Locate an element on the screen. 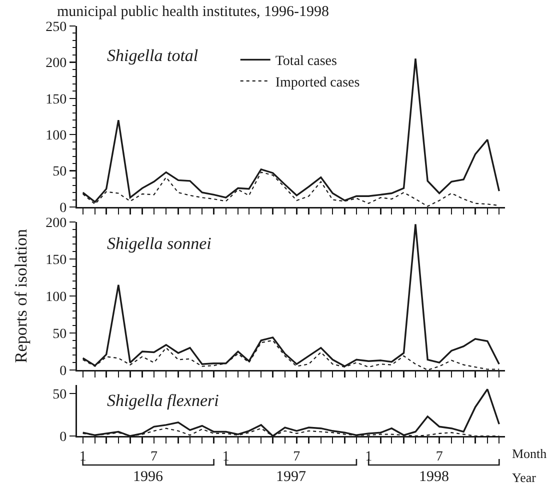  y-axis-title: Reports of isolation is located at coordinates (20, 296).